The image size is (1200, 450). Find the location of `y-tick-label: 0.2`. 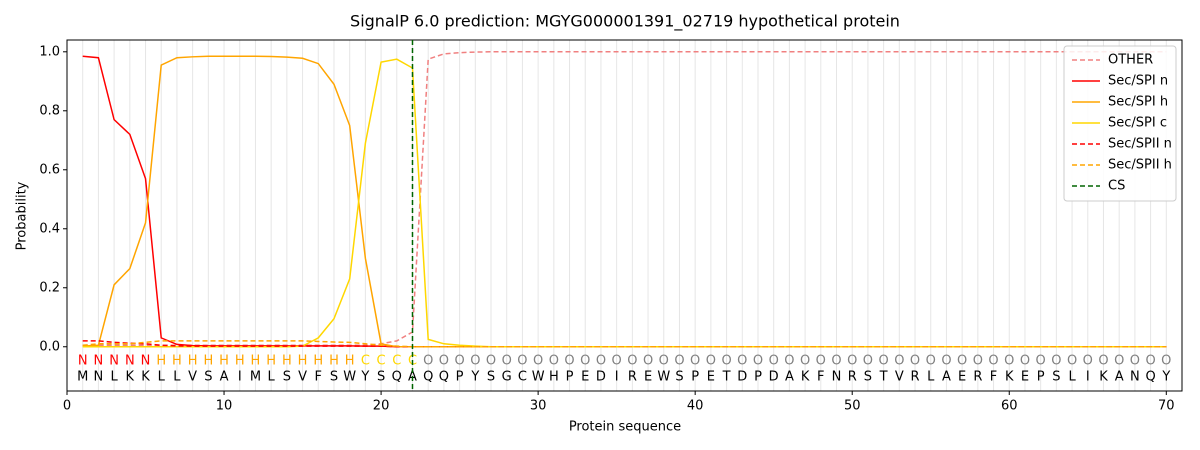

y-tick-label: 0.2 is located at coordinates (49, 287).